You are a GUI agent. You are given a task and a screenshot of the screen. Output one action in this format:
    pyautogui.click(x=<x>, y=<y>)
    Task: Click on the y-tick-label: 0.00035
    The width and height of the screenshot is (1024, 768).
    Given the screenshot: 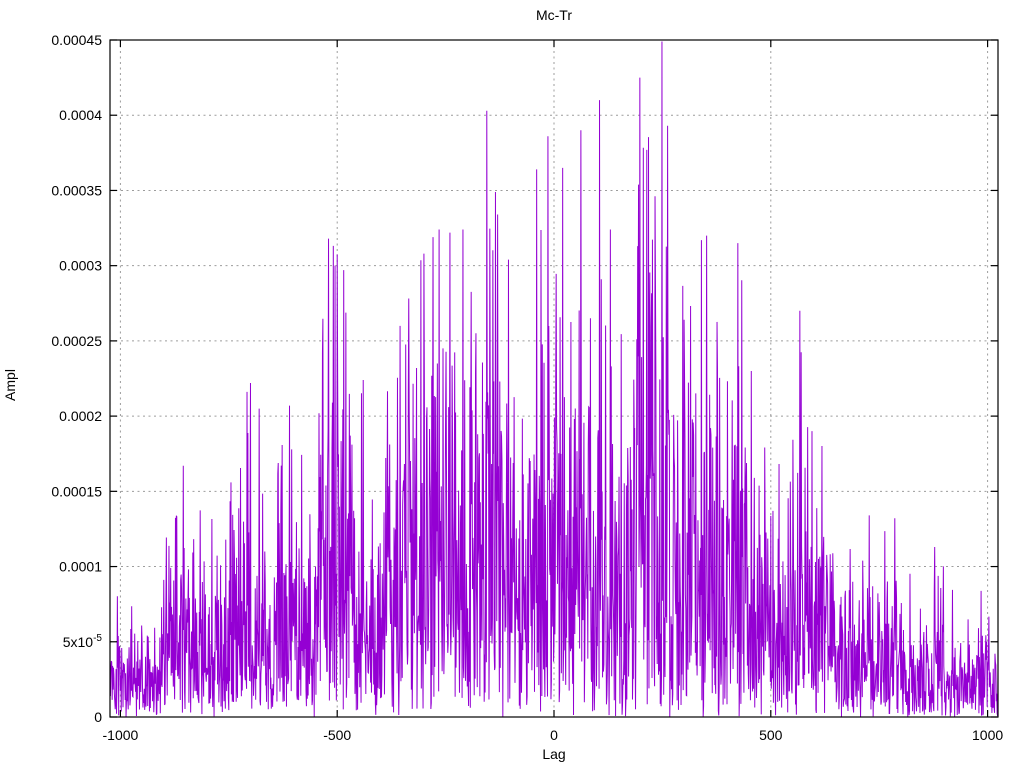 What is the action you would take?
    pyautogui.click(x=76, y=190)
    